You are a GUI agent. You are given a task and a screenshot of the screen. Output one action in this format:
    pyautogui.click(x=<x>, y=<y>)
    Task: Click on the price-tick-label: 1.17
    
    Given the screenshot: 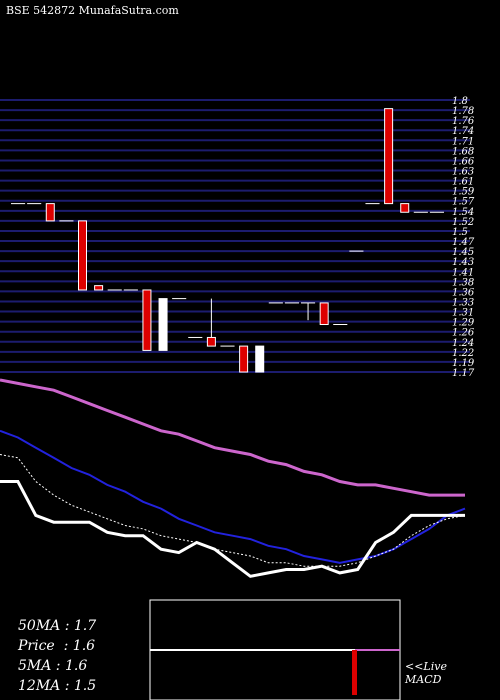 What is the action you would take?
    pyautogui.click(x=463, y=373)
    